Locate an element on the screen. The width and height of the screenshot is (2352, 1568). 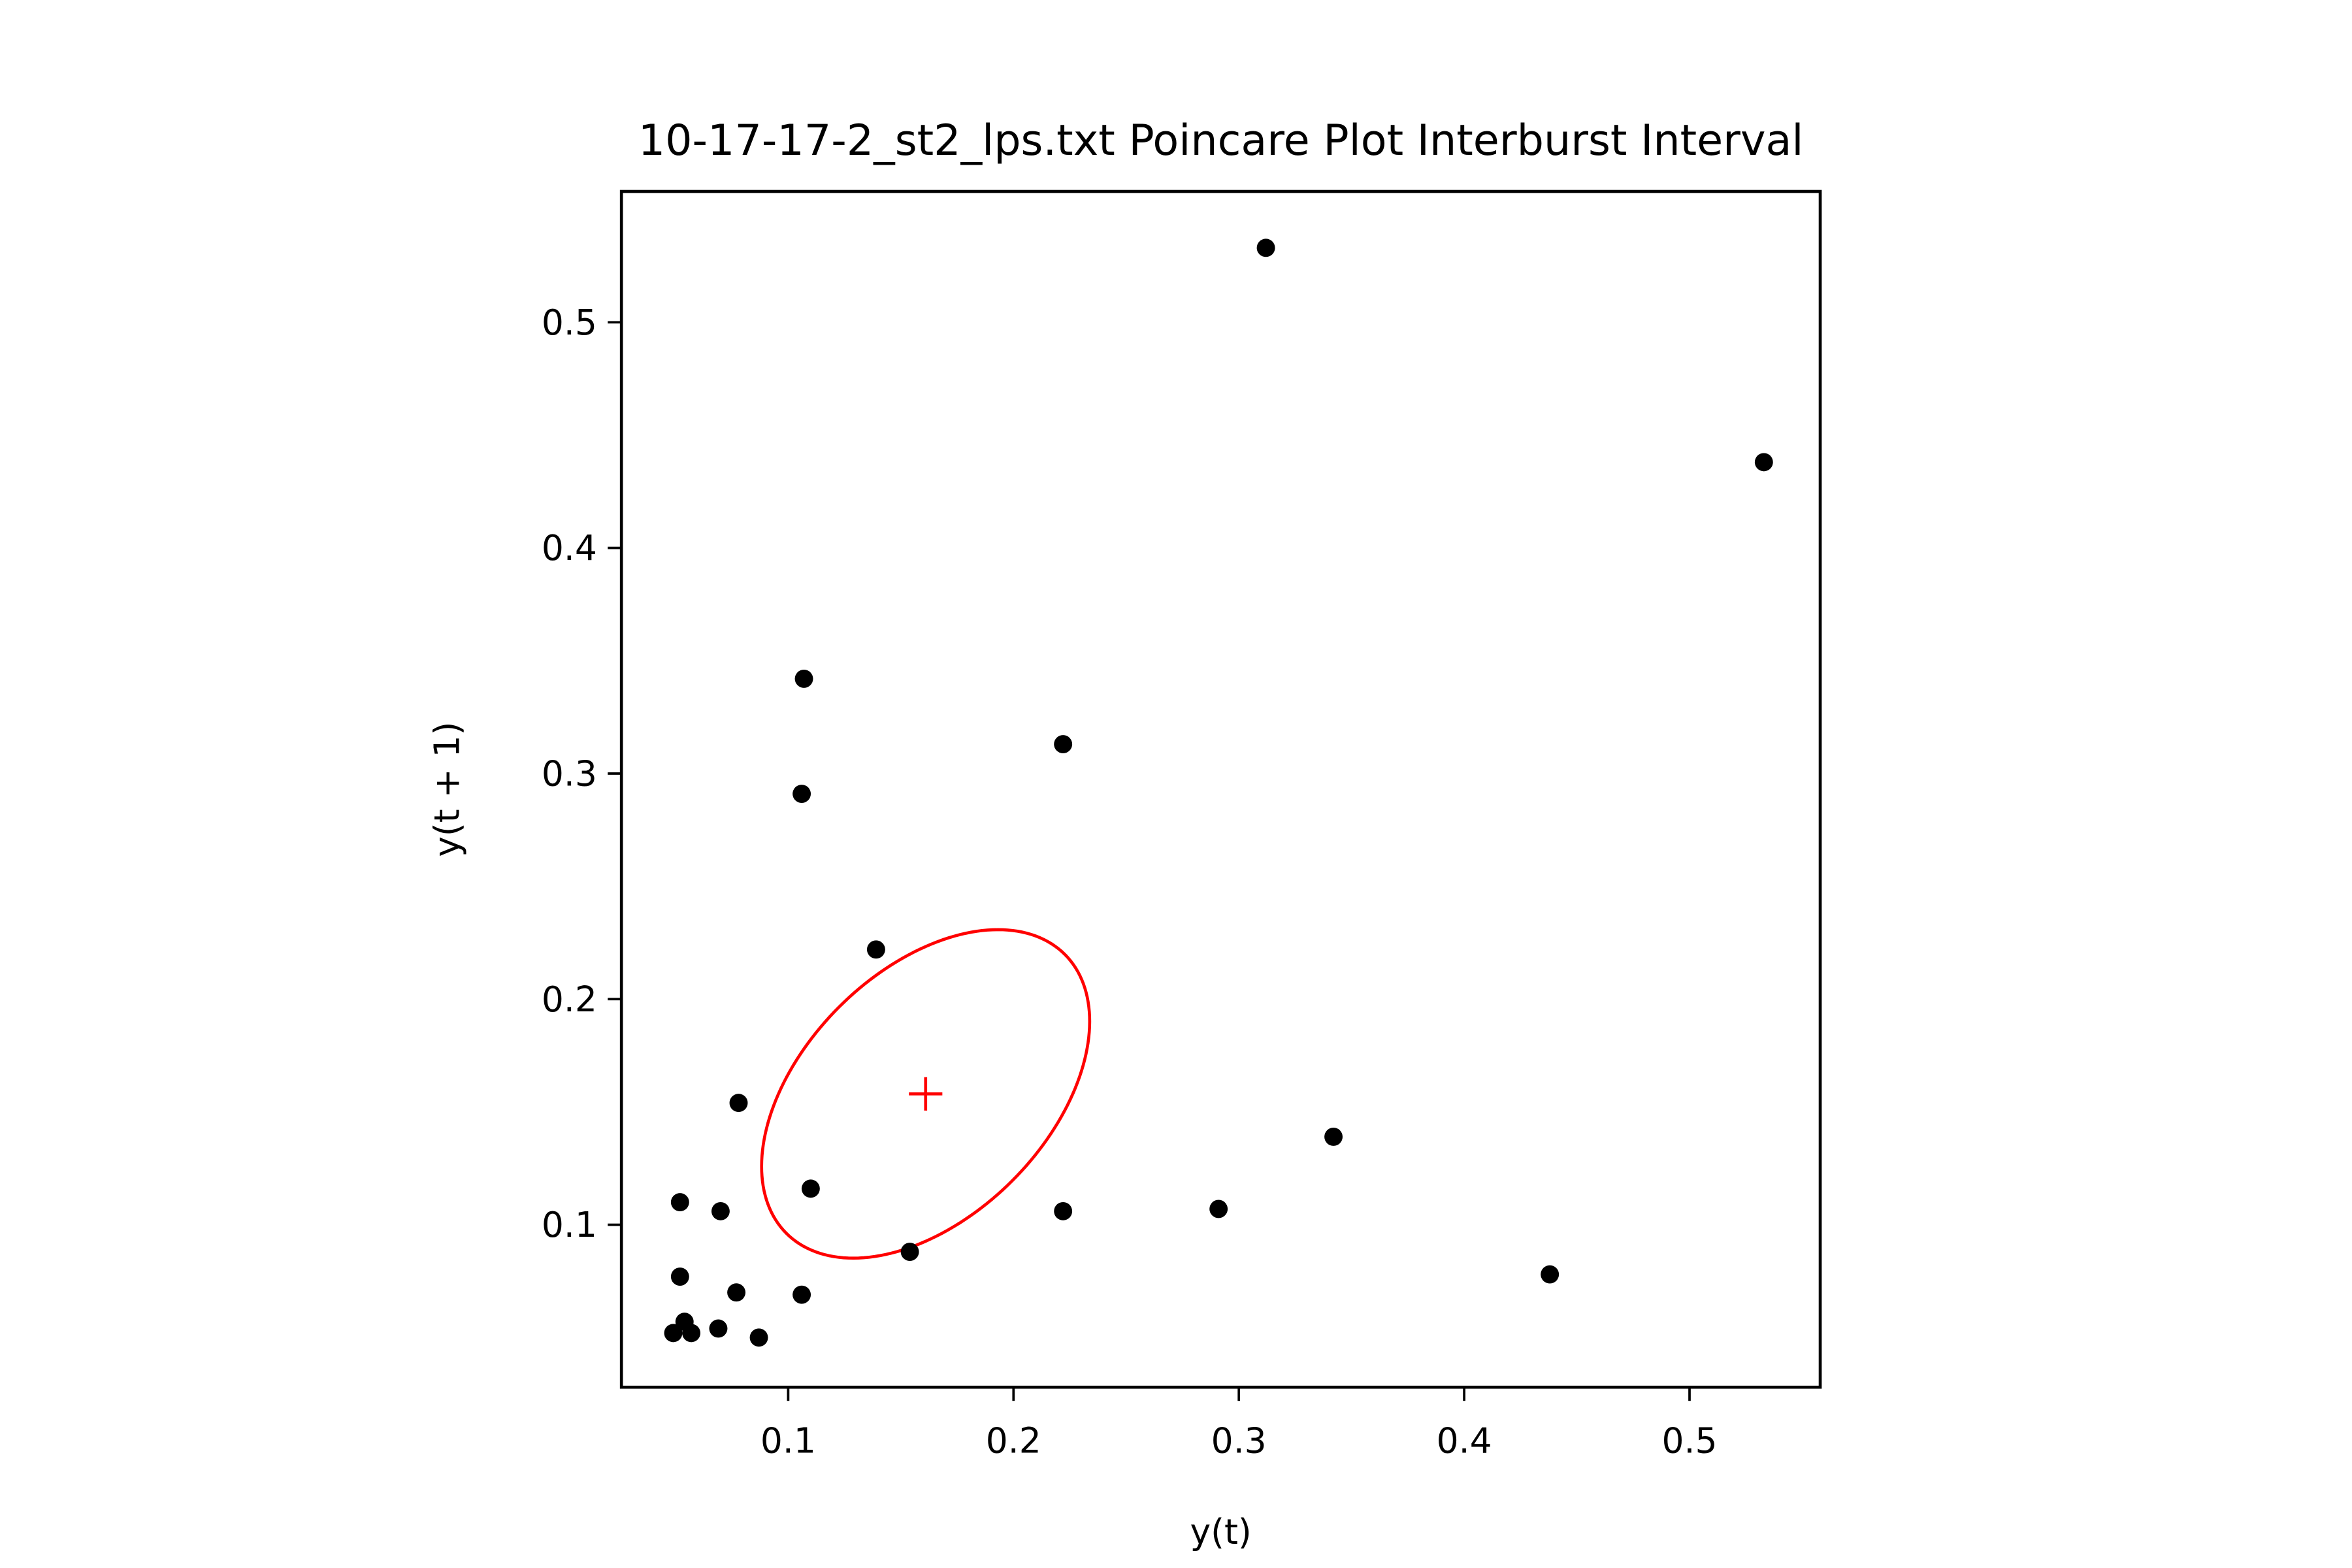
y-tick-label: 0.5 is located at coordinates (569, 322).